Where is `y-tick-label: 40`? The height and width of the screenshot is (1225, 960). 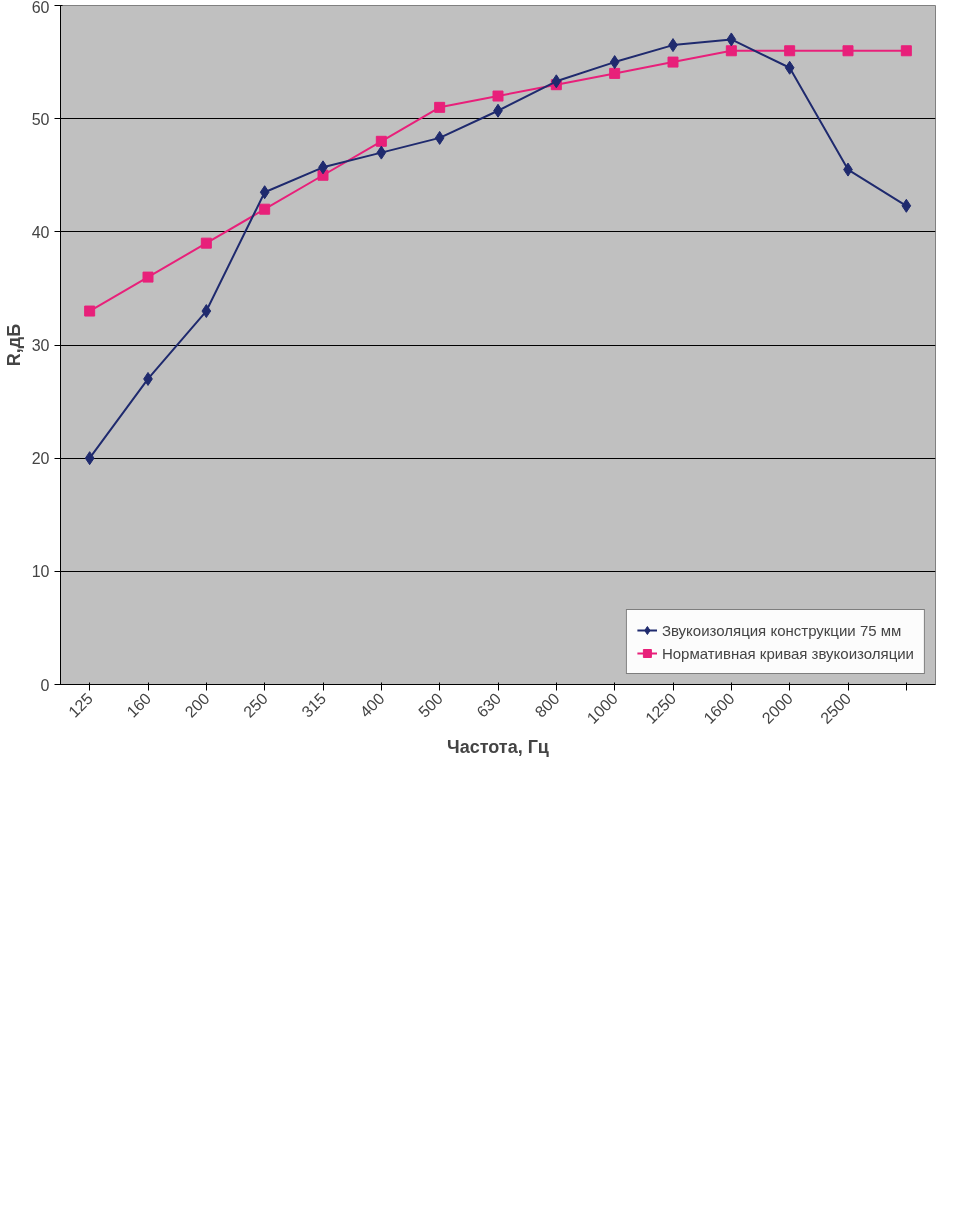
y-tick-label: 40 is located at coordinates (40, 232).